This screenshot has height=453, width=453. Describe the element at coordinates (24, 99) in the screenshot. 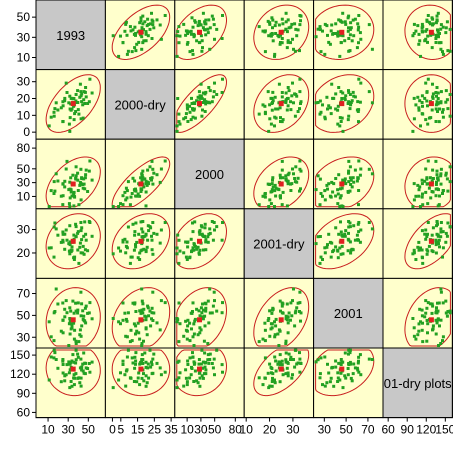

I see `y-tick-label: 20` at that location.